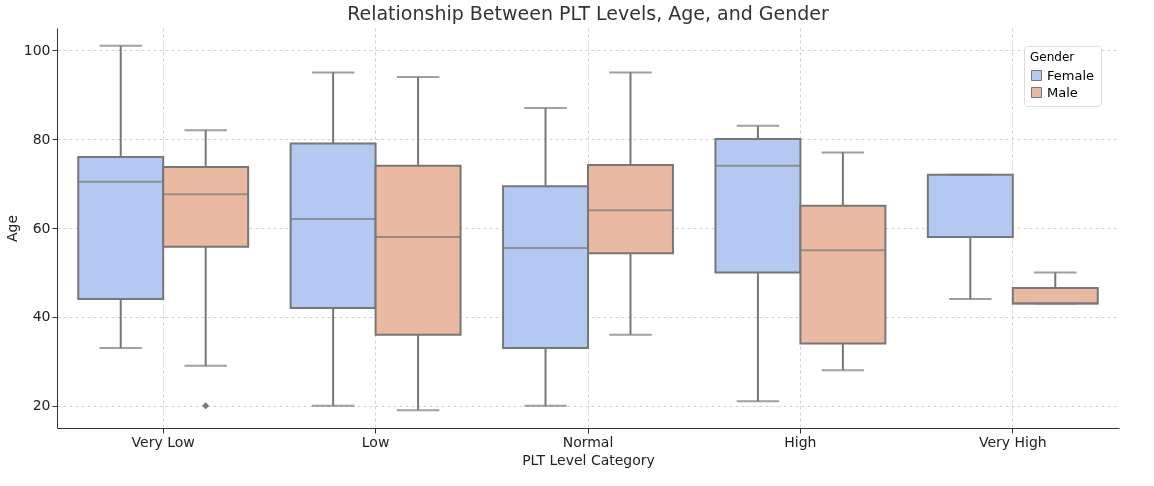 This screenshot has width=1154, height=486. I want to click on legend-label: Female, so click(1071, 75).